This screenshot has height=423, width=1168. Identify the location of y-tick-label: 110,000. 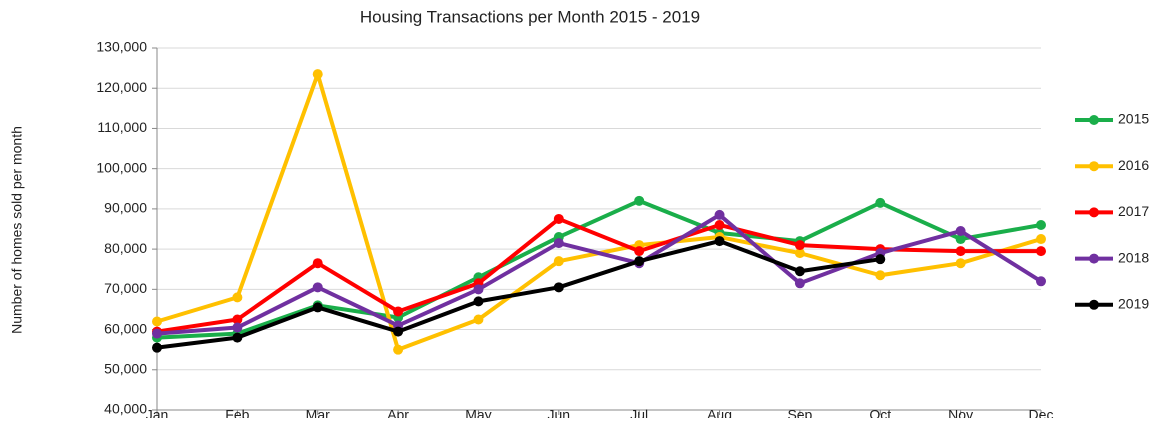
(122, 127).